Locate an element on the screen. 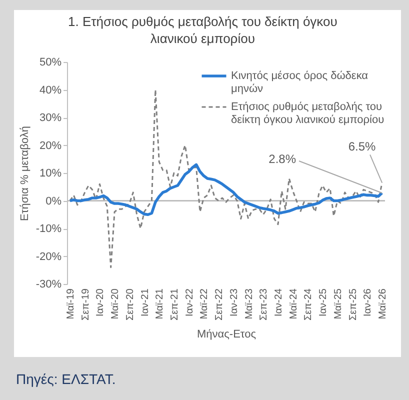  x-tick-label: Ιαν-24 is located at coordinates (279, 302).